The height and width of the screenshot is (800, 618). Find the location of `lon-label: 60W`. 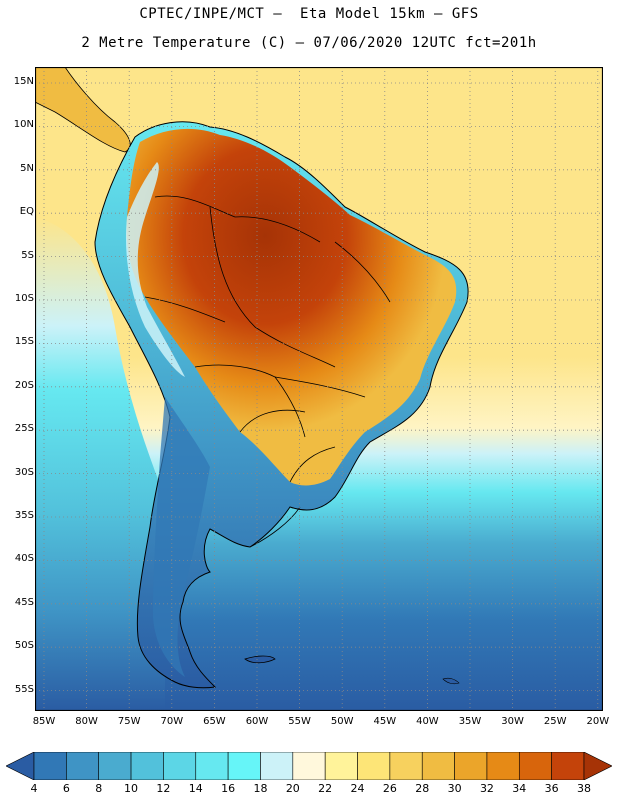

lon-label: 60W is located at coordinates (257, 721).